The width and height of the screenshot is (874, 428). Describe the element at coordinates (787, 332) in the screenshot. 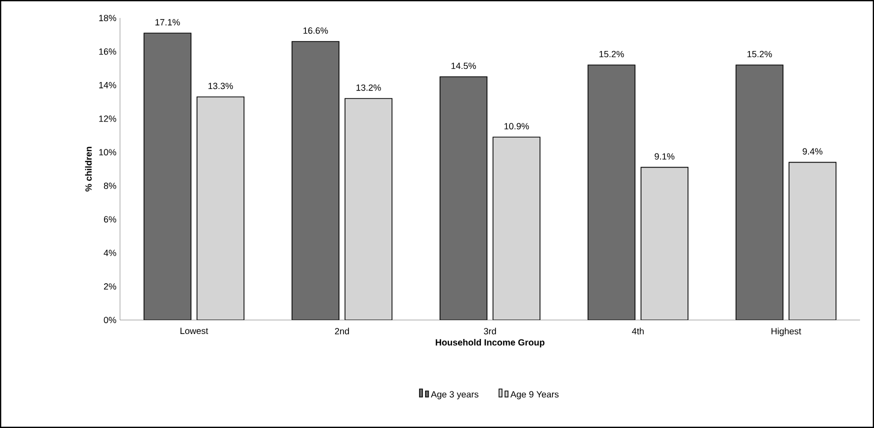

I see `x-tick-label: Highest` at that location.